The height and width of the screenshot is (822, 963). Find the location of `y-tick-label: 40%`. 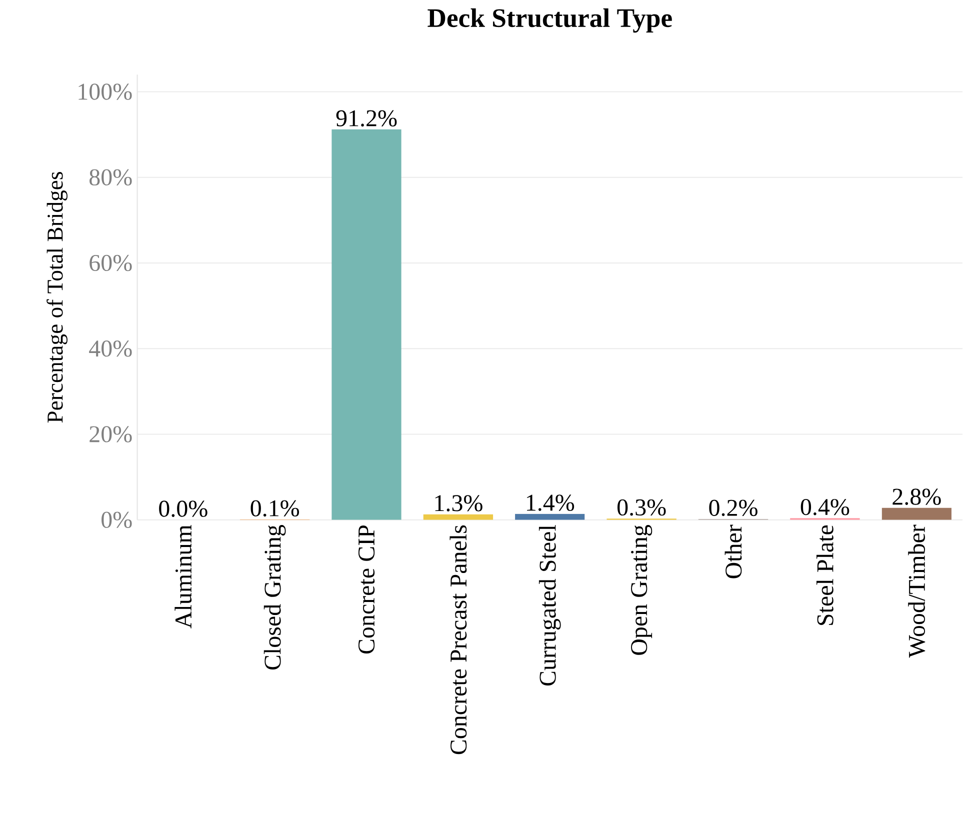

y-tick-label: 40% is located at coordinates (110, 348).